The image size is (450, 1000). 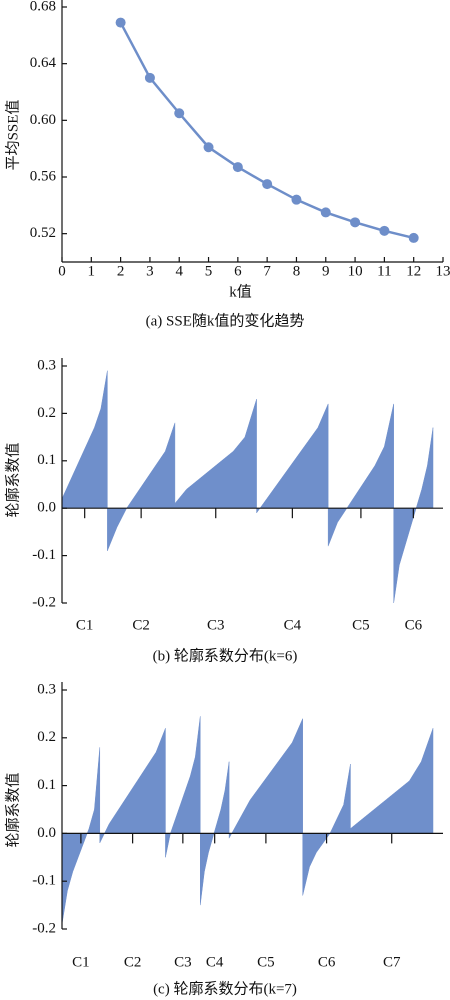 I want to click on x-tick-label: C7, so click(x=392, y=962).